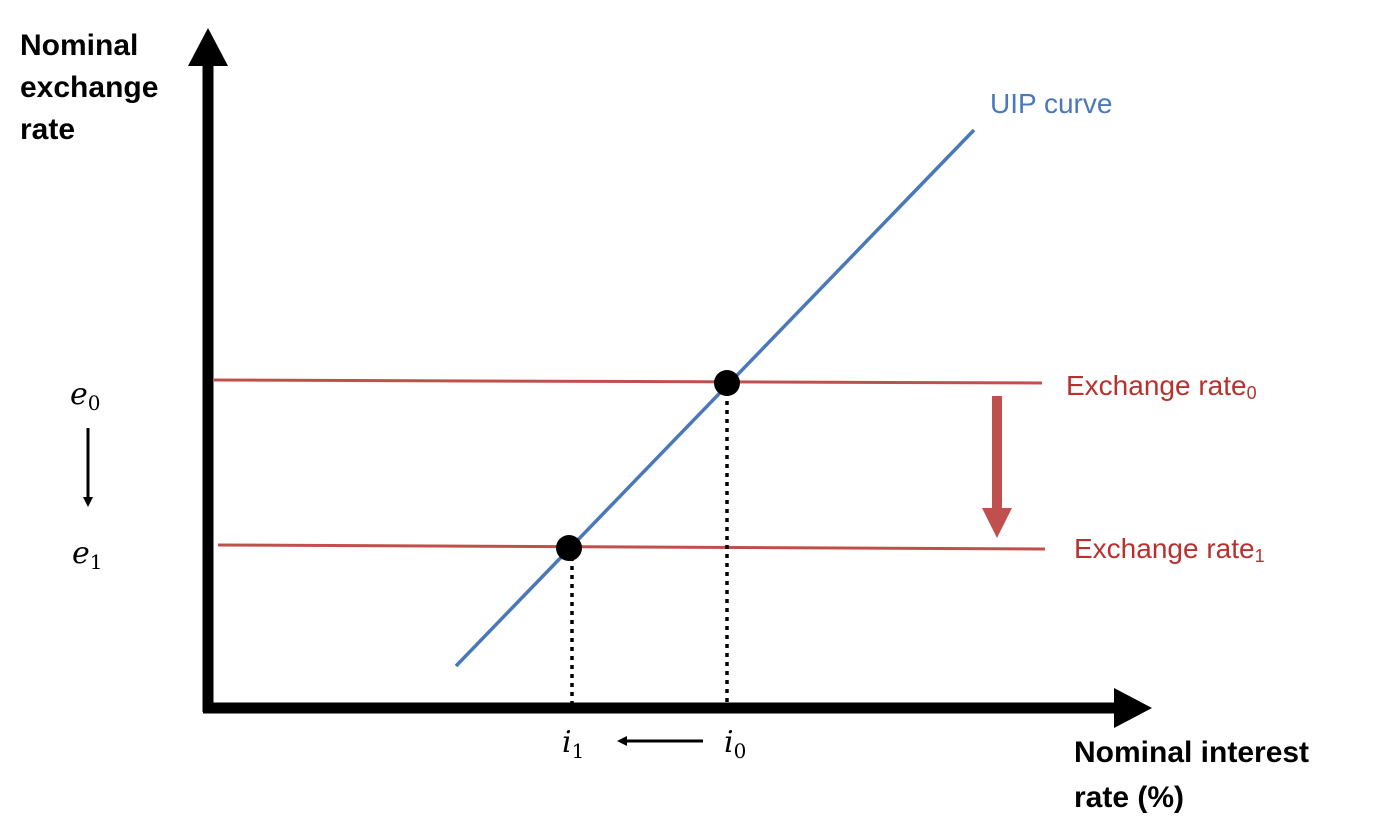 This screenshot has width=1380, height=836. Describe the element at coordinates (1129, 797) in the screenshot. I see `x-axis-label-line-2: rate (%)` at that location.